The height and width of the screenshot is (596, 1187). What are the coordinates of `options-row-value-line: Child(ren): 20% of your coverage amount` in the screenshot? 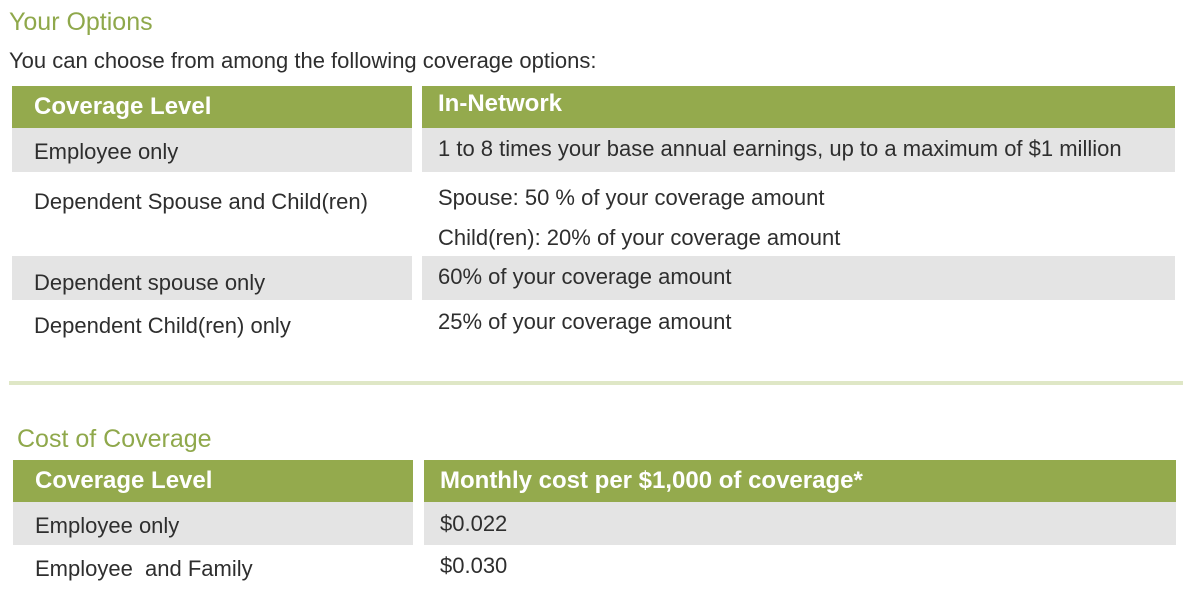 It's located at (639, 237).